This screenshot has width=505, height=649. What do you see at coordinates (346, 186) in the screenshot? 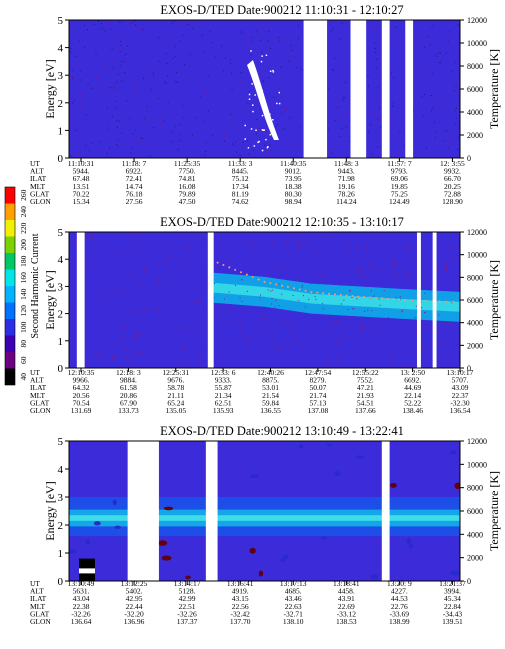
I see `table-cell: 19.16` at bounding box center [346, 186].